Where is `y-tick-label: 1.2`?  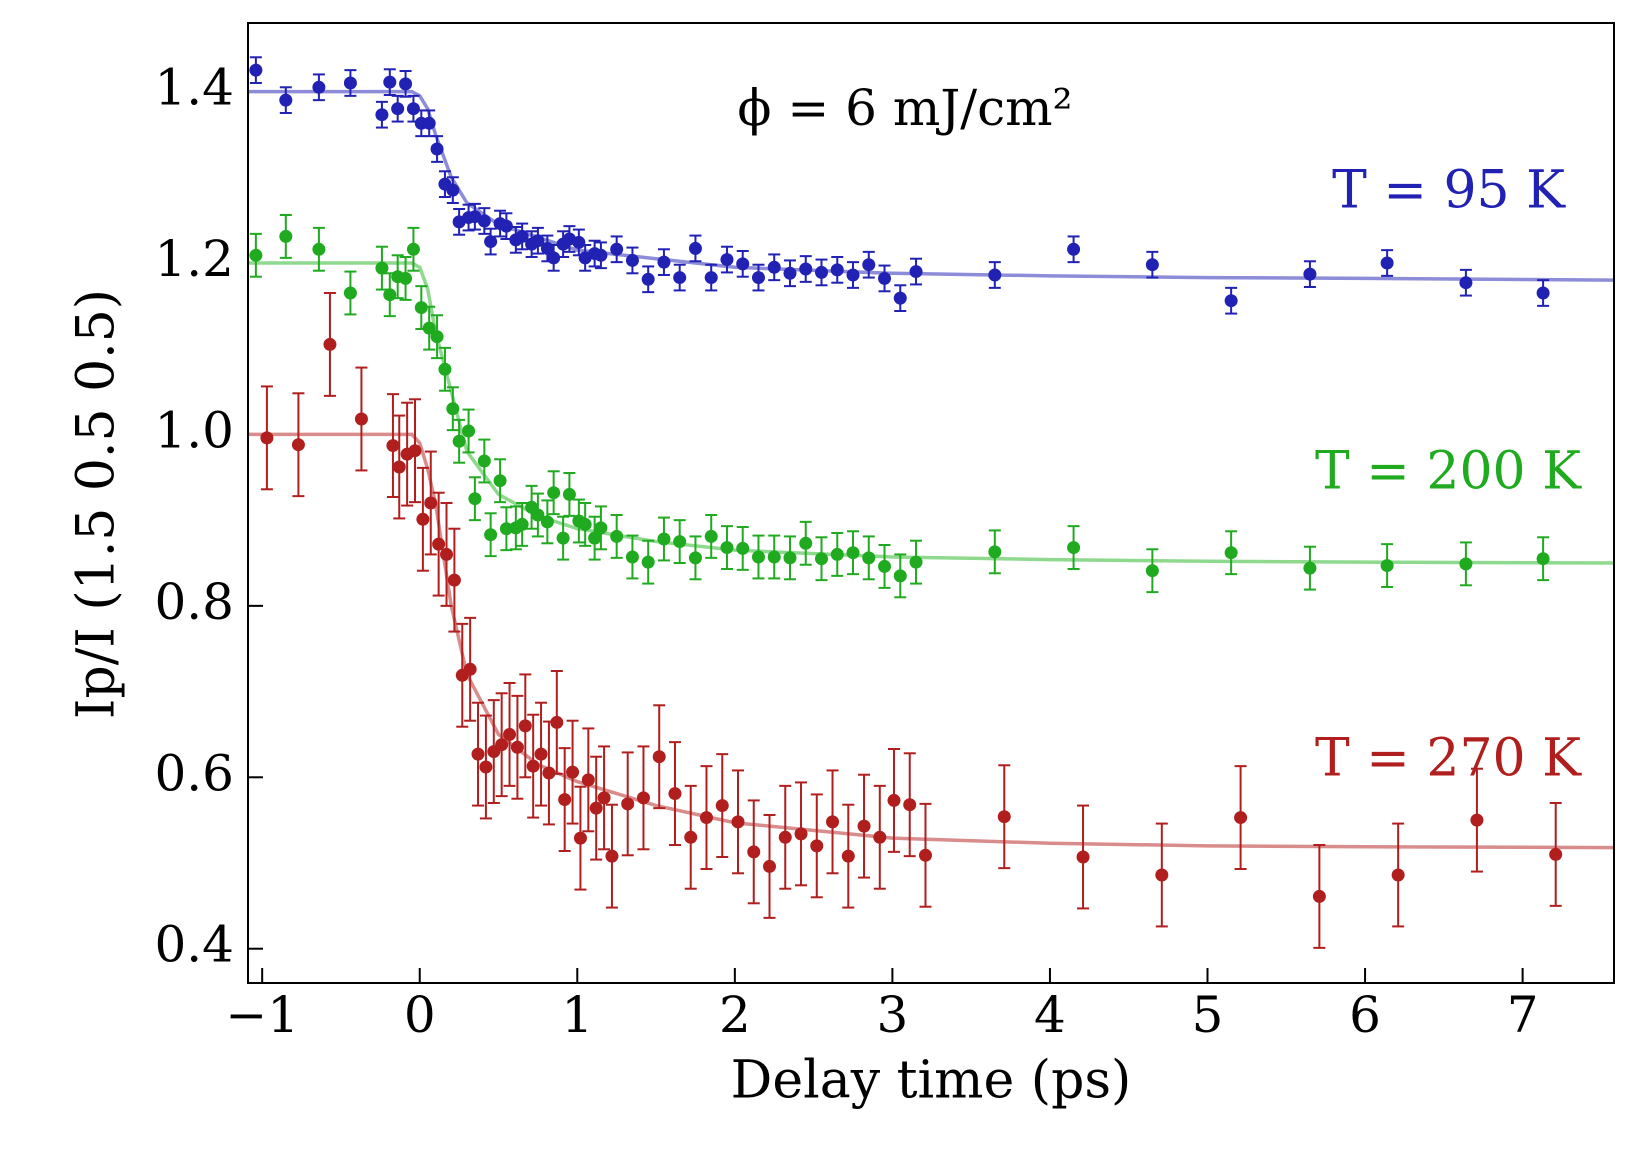
y-tick-label: 1.2 is located at coordinates (194, 259).